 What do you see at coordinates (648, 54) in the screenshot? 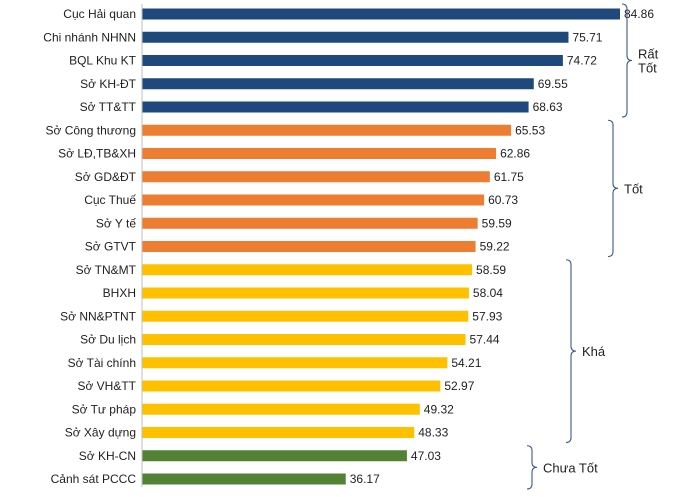
I see `group-label-0-0: Rất` at bounding box center [648, 54].